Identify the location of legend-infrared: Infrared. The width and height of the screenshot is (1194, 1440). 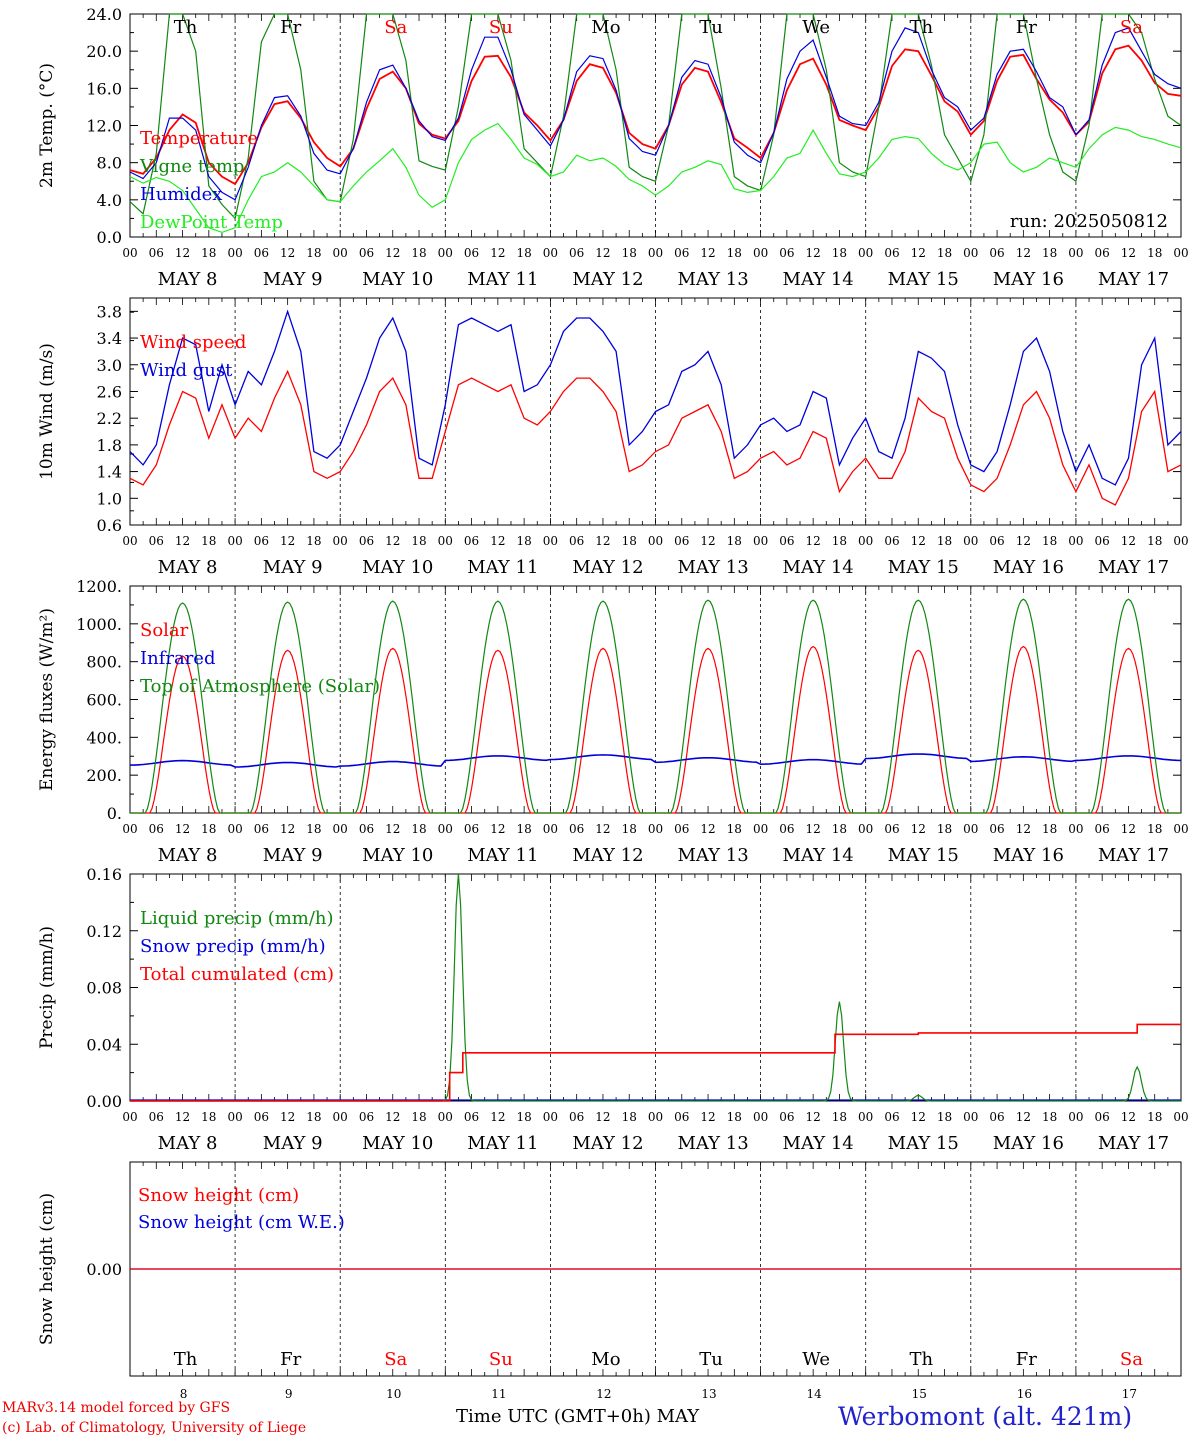
(177, 658).